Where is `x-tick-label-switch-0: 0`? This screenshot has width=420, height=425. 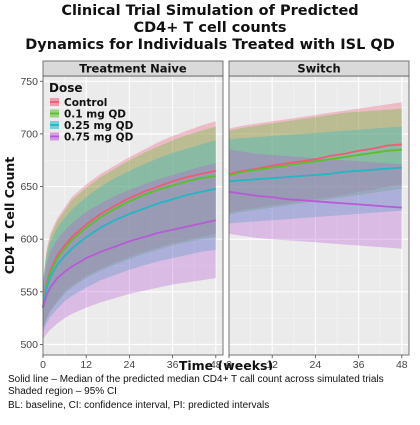 x-tick-label-switch-0: 0 is located at coordinates (229, 364).